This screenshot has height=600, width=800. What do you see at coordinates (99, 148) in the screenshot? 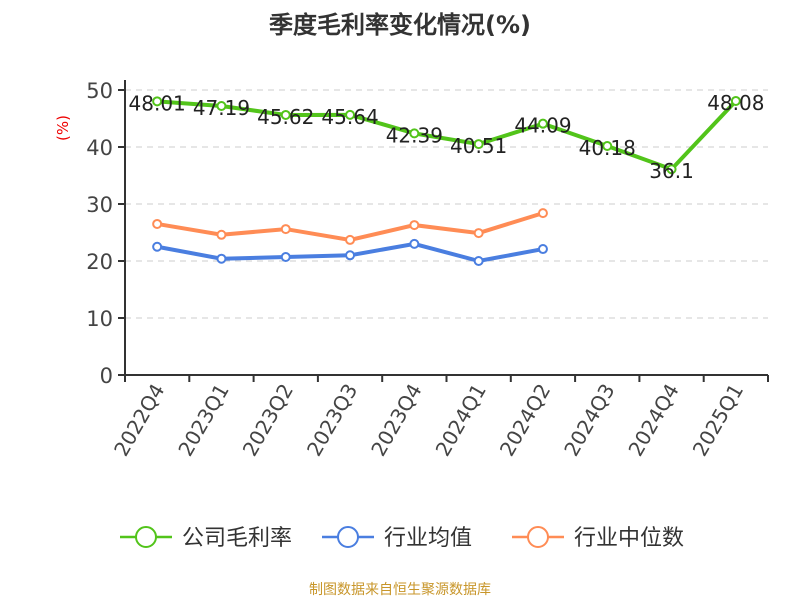
I see `y-tick-label: 40` at bounding box center [99, 148].